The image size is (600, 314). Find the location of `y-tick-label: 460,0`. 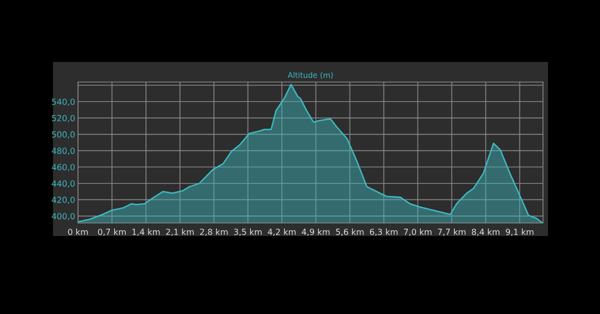

y-tick-label: 460,0 is located at coordinates (63, 168).